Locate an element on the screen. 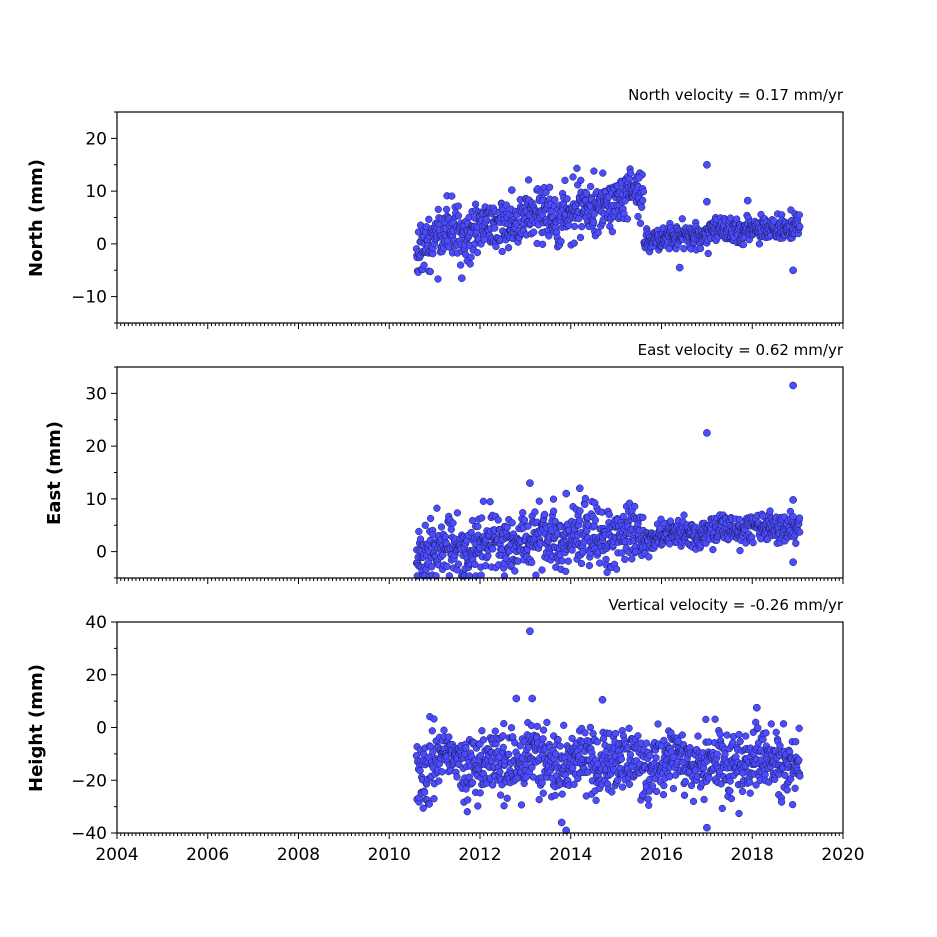 The height and width of the screenshot is (937, 937). y-tick-label: 0 is located at coordinates (101, 245).